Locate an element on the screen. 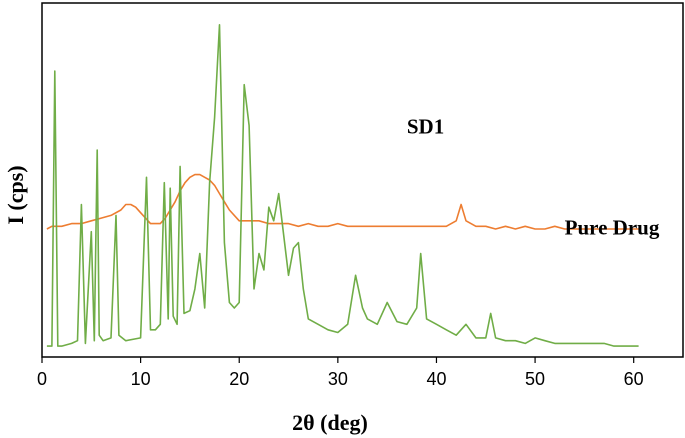  x-axis-ticks: 0 10 20 30 40 50 60 is located at coordinates (340, 373).